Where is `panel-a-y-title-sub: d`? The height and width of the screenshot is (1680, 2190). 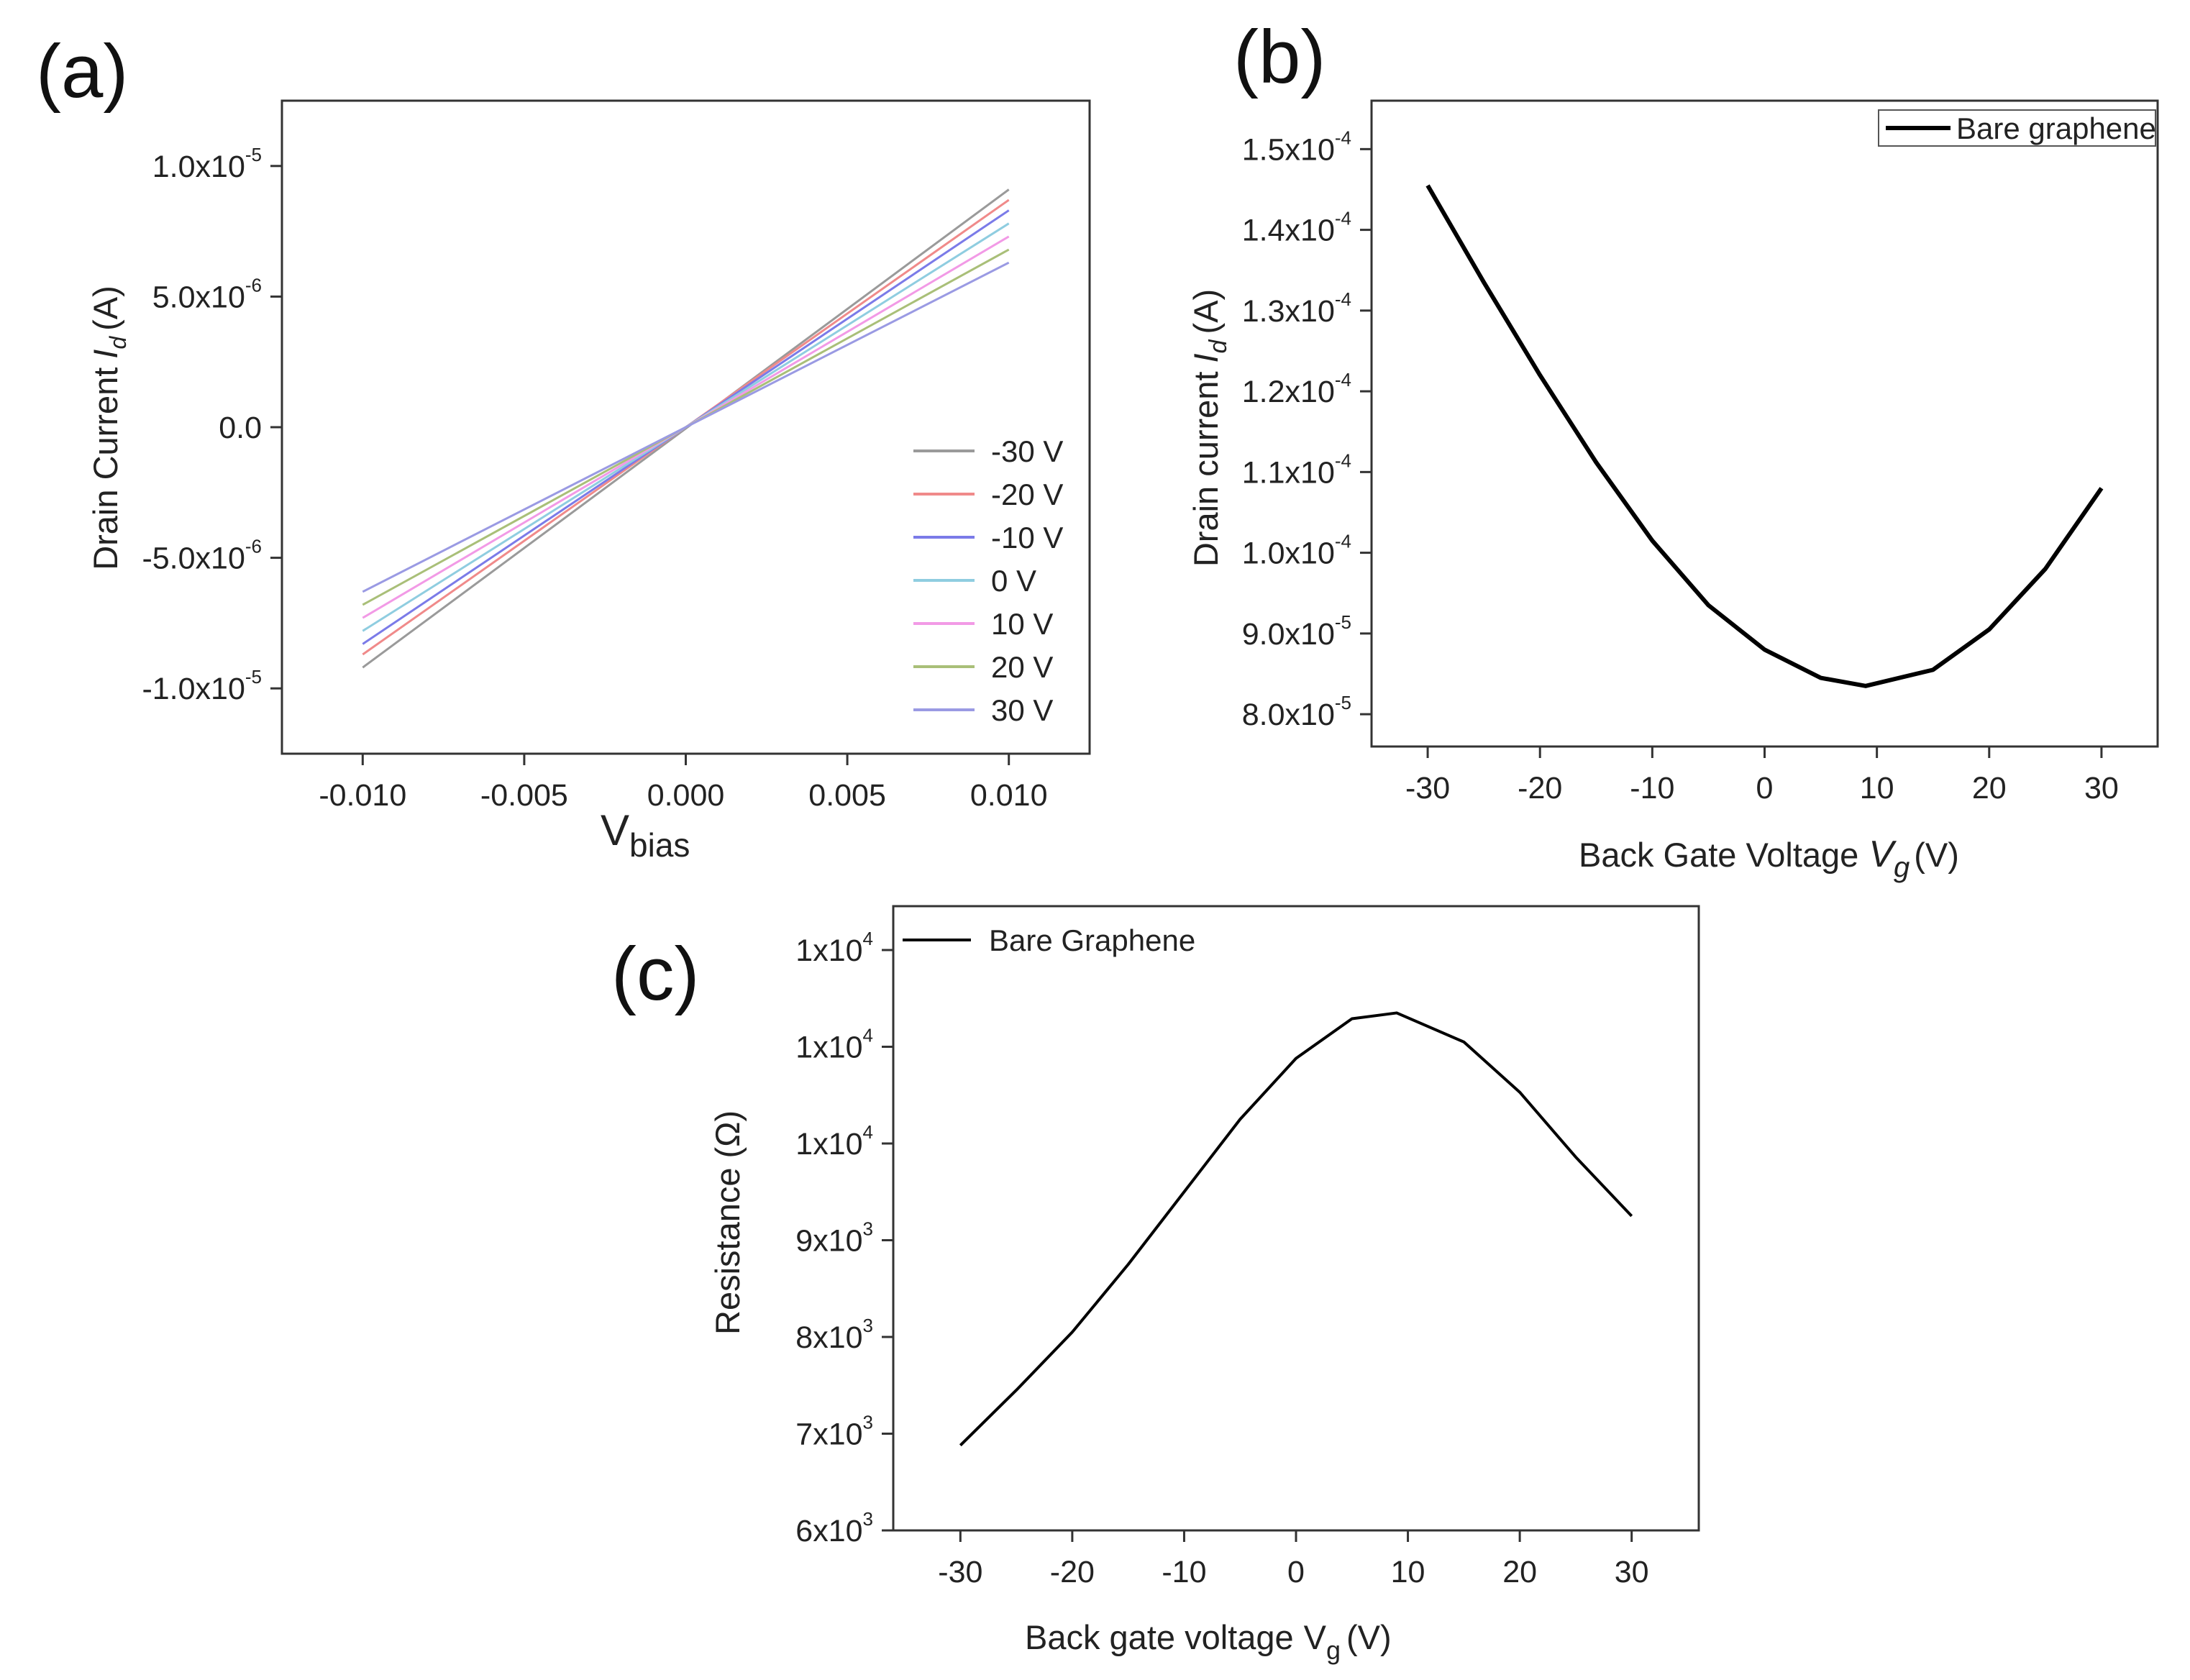 panel-a-y-title-sub: d is located at coordinates (118, 343).